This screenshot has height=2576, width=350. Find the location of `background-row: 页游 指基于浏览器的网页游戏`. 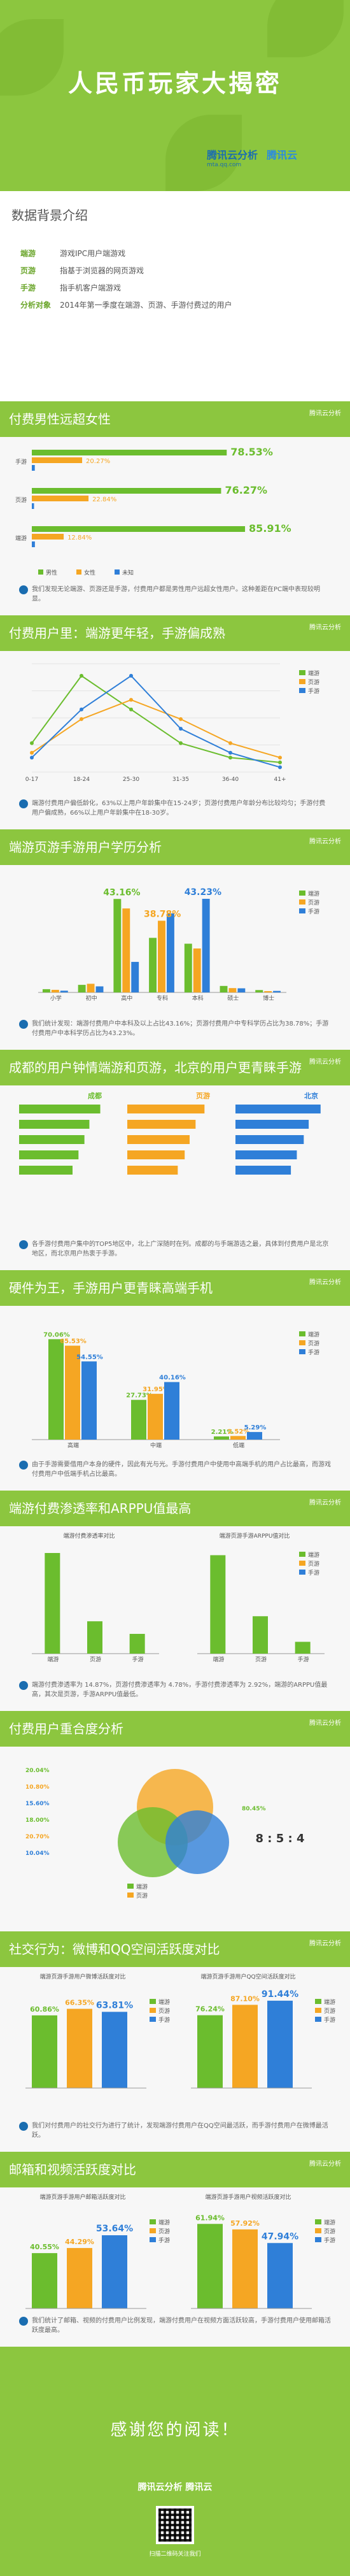

background-row: 页游 指基于浏览器的网页游戏 is located at coordinates (82, 270).